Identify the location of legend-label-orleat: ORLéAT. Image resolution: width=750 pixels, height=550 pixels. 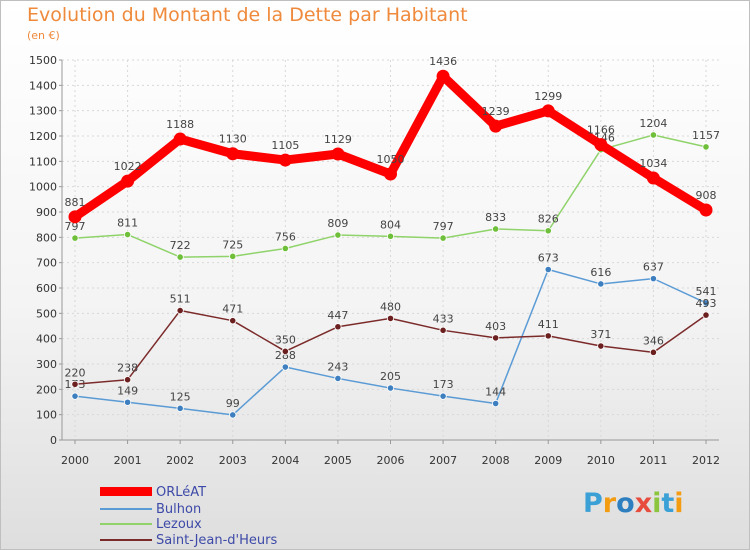
(181, 492).